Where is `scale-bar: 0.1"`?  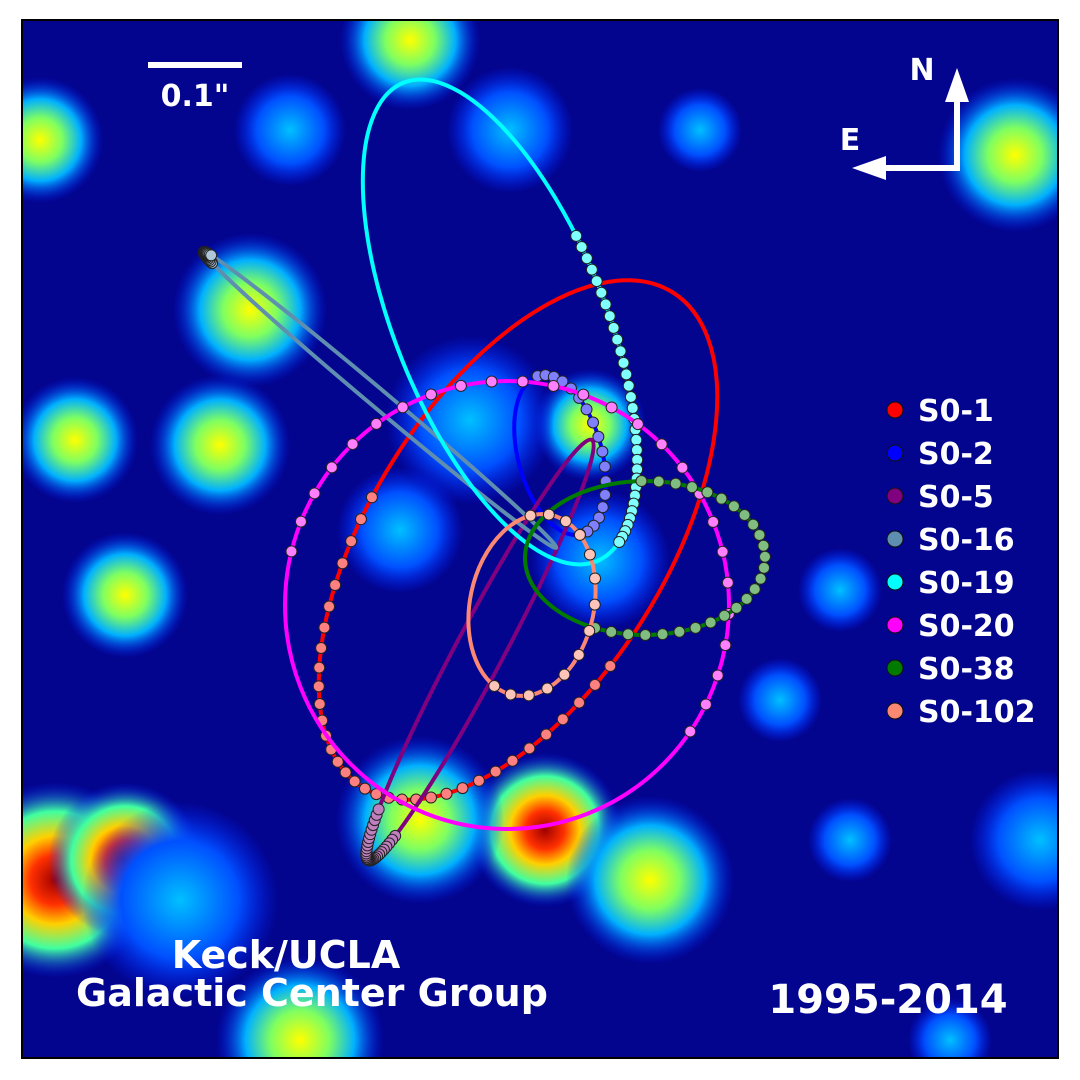 scale-bar: 0.1" is located at coordinates (195, 88).